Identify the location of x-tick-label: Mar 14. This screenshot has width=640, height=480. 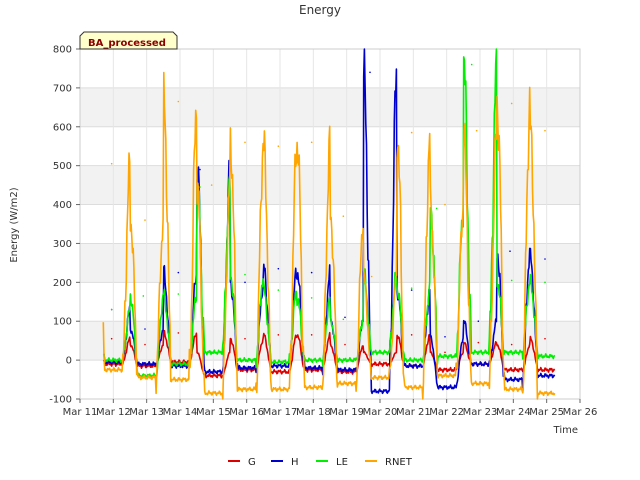
(180, 412).